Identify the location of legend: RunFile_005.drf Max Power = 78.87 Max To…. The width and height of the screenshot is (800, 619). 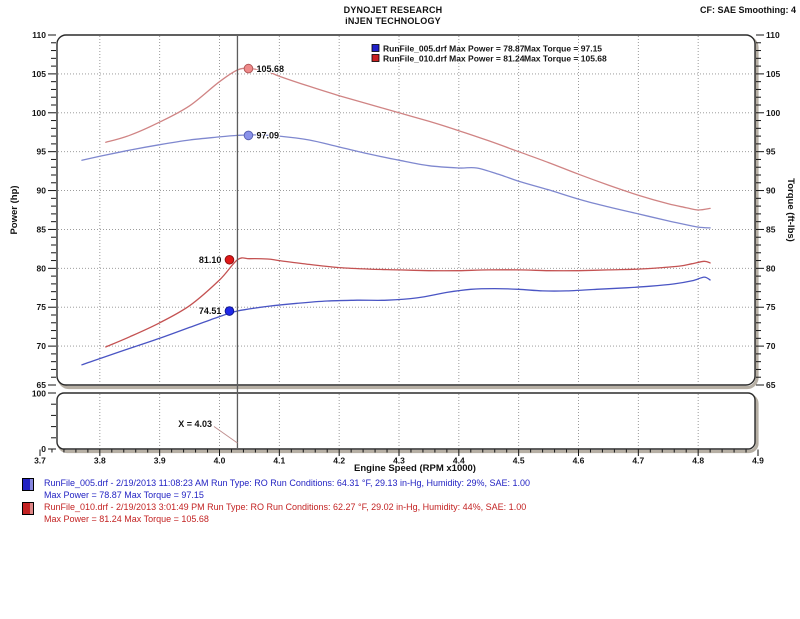
(489, 54).